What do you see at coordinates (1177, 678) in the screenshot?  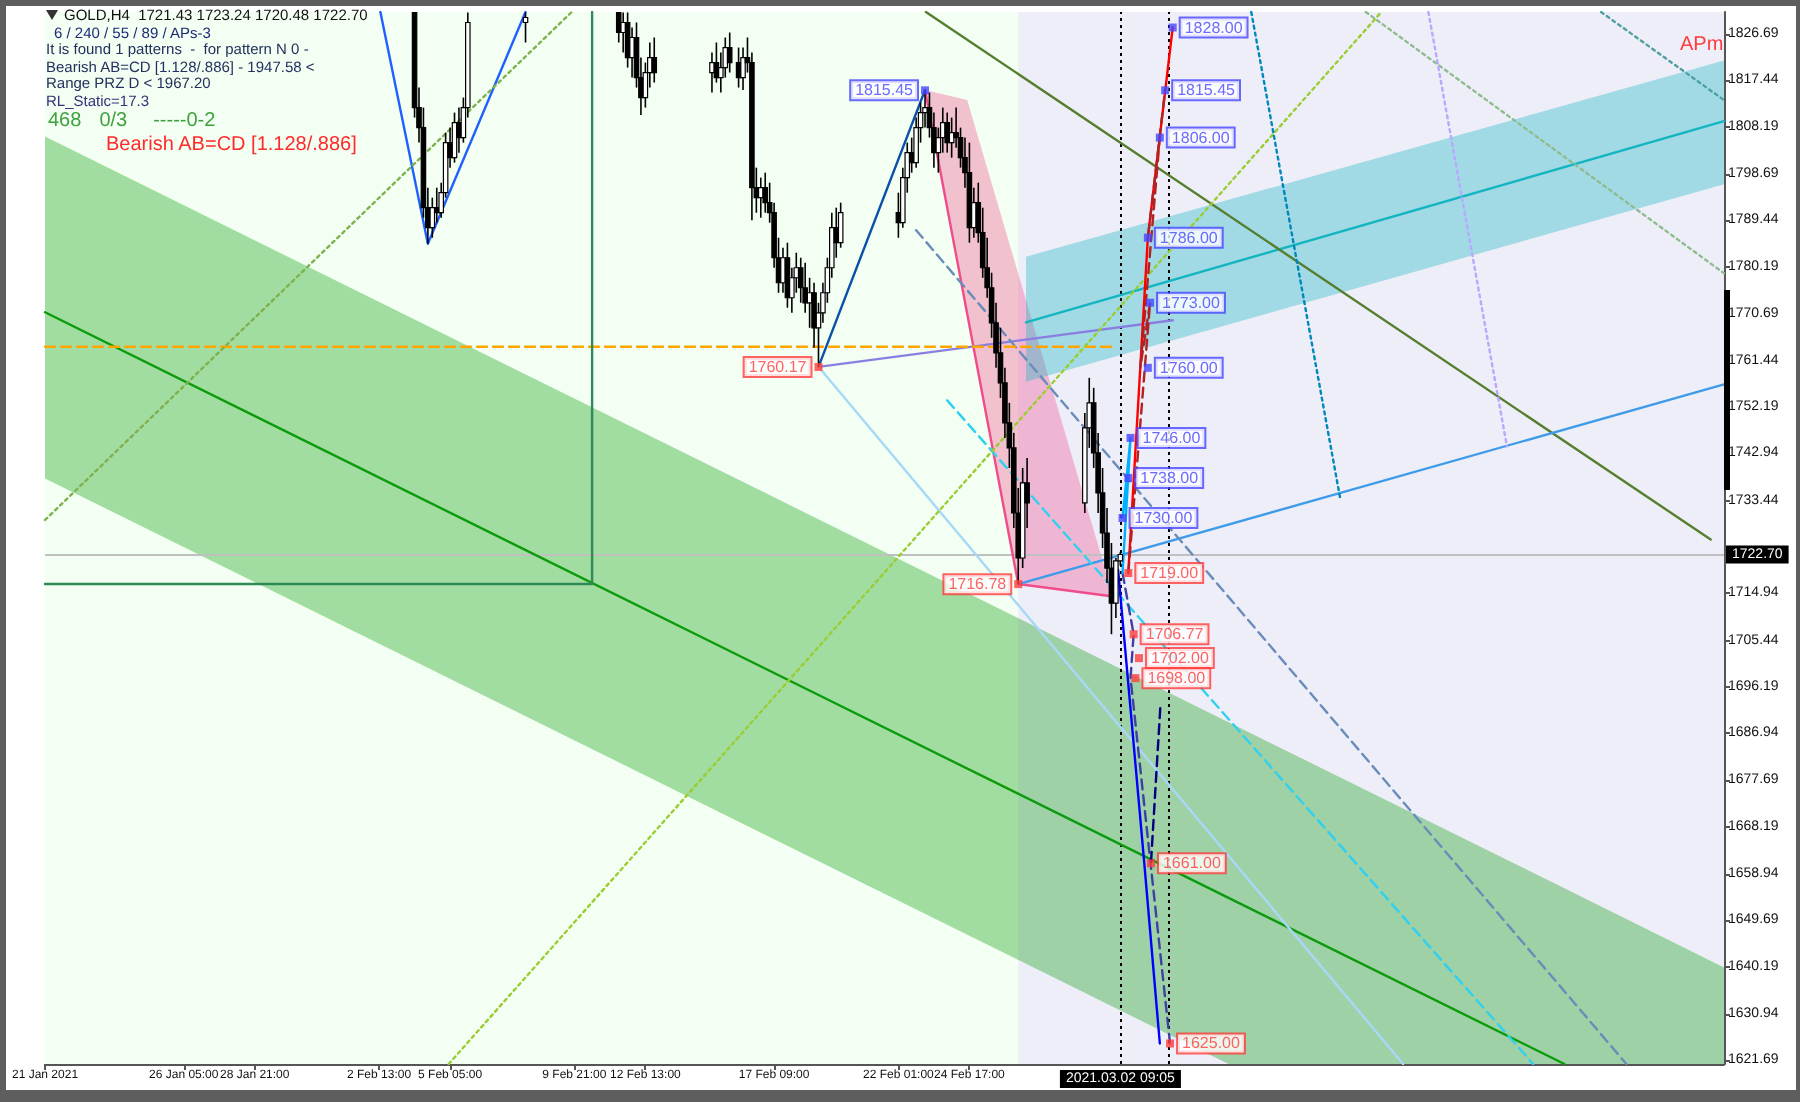 I see `data-label: 1698.00` at bounding box center [1177, 678].